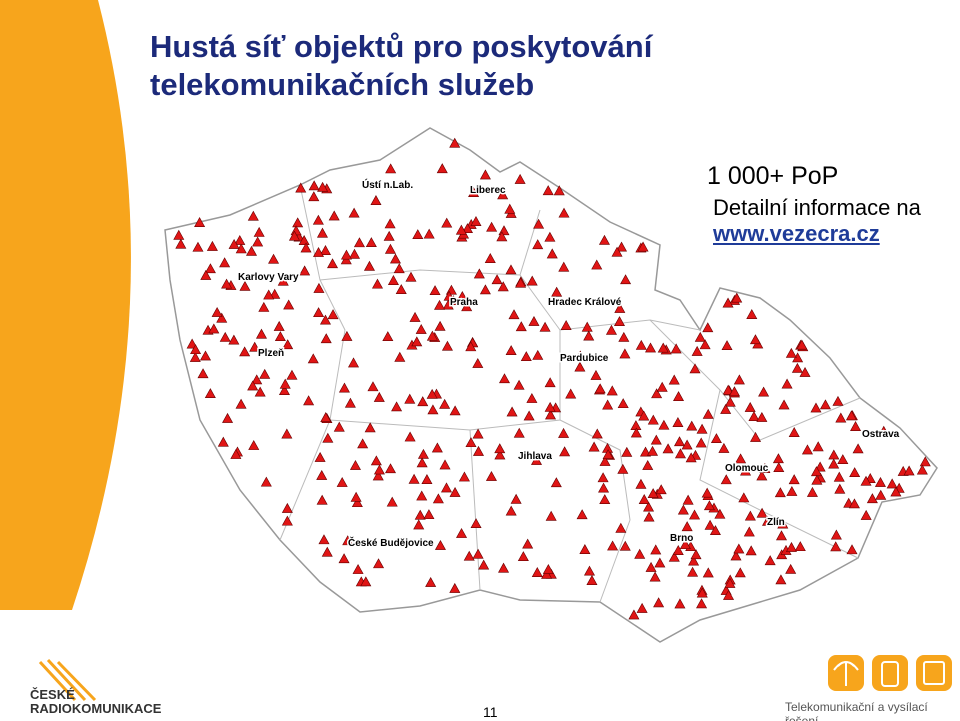  I want to click on link: www.vezecra.cz, so click(796, 233).